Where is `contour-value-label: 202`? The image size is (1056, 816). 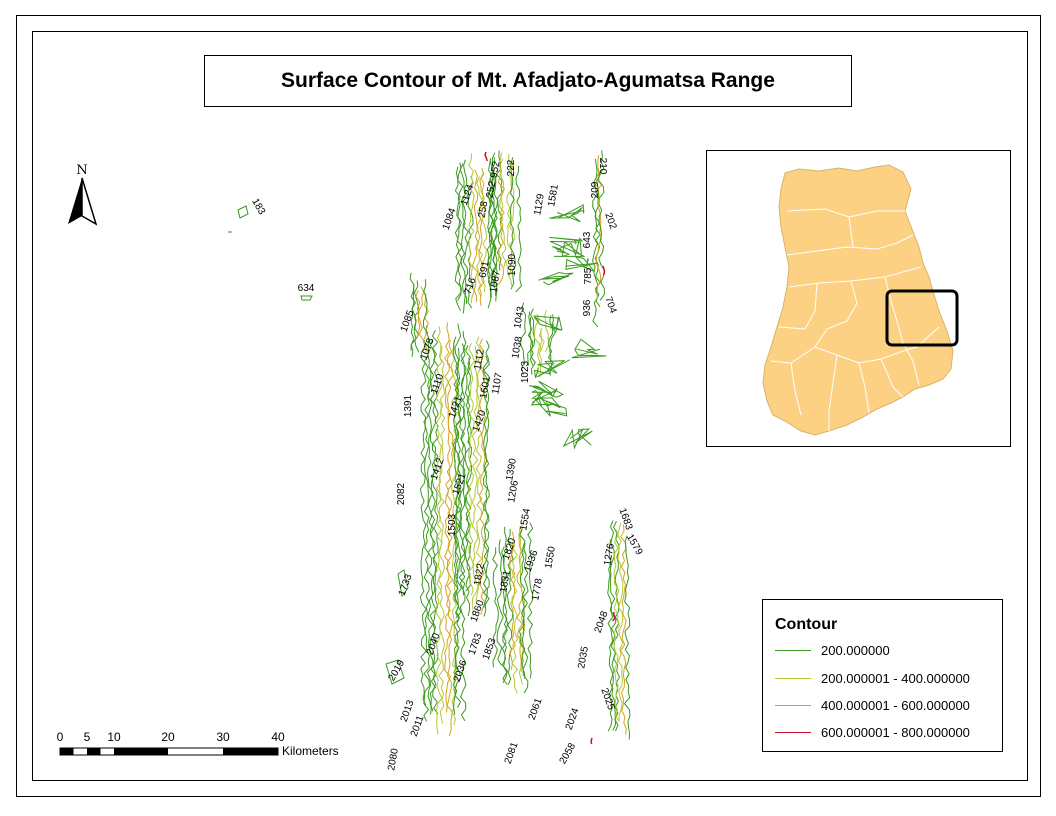
contour-value-label: 202 is located at coordinates (610, 221).